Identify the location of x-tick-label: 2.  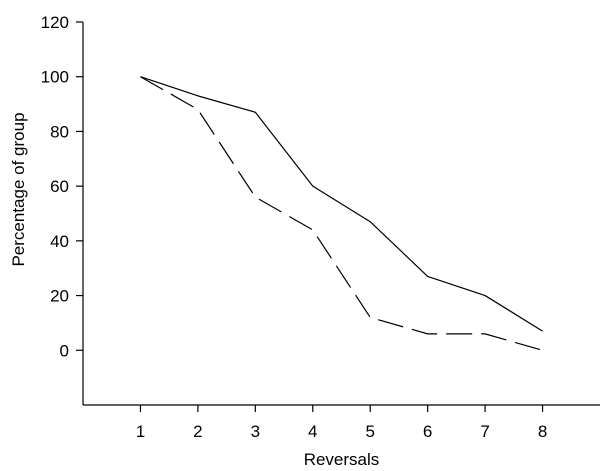
(197, 431).